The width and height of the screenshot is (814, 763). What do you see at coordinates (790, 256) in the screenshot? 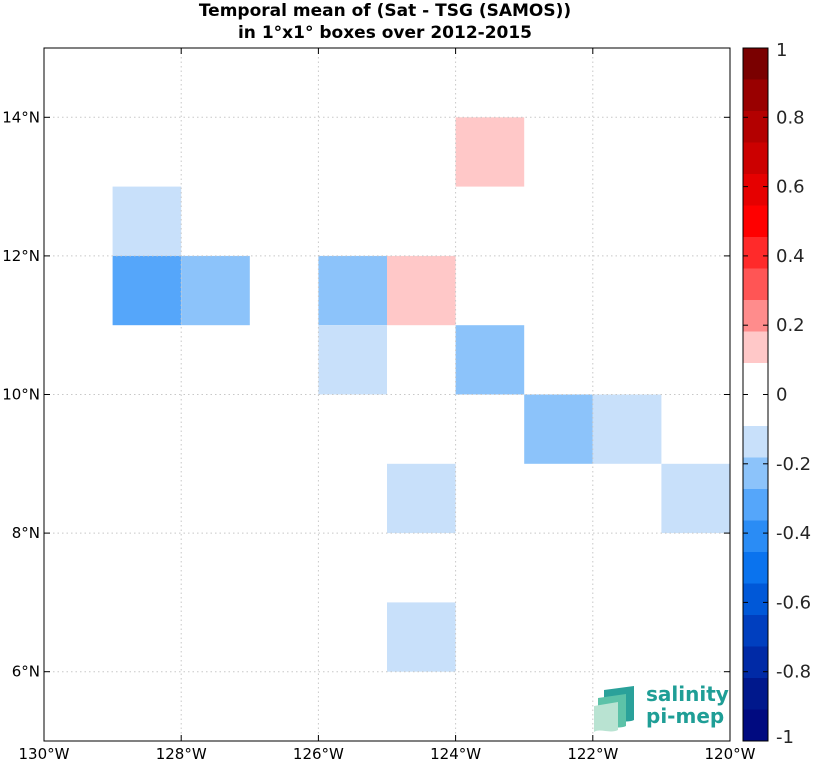
I see `colorbar-tick-label: 0.4` at bounding box center [790, 256].